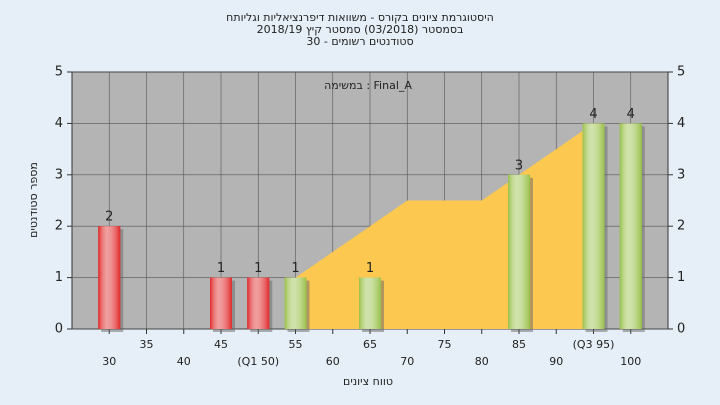 The width and height of the screenshot is (720, 405). I want to click on annotation: במשימה : Final_A, so click(368, 85).